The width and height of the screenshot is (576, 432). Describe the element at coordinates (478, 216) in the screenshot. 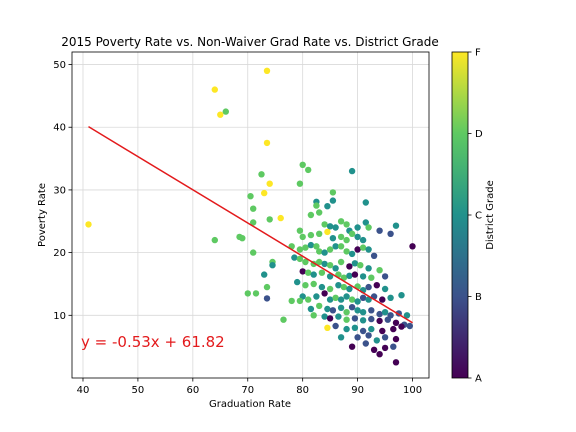

I see `colorbar-tick-label: C` at that location.